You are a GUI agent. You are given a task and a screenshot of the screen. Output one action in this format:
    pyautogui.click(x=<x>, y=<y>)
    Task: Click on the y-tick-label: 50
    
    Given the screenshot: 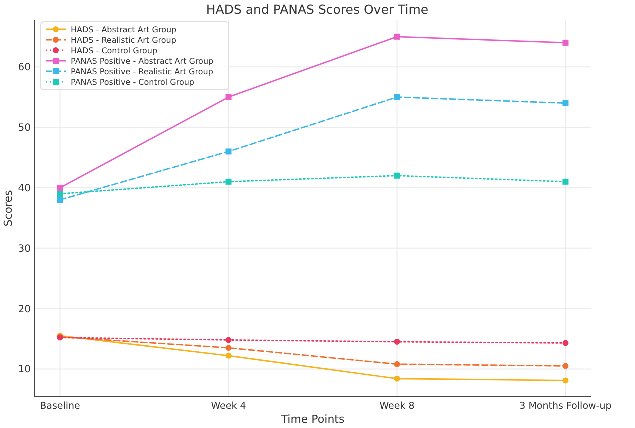 What is the action you would take?
    pyautogui.click(x=24, y=128)
    